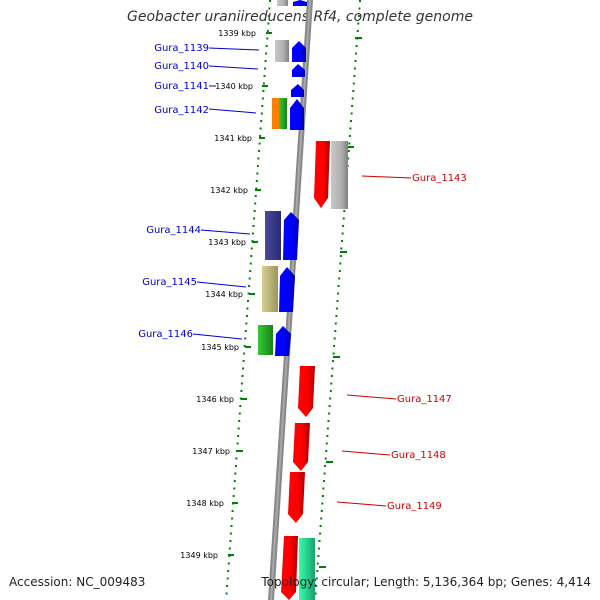 This screenshot has width=600, height=600. Describe the element at coordinates (424, 399) in the screenshot. I see `gene-label: Gura_1147` at that location.